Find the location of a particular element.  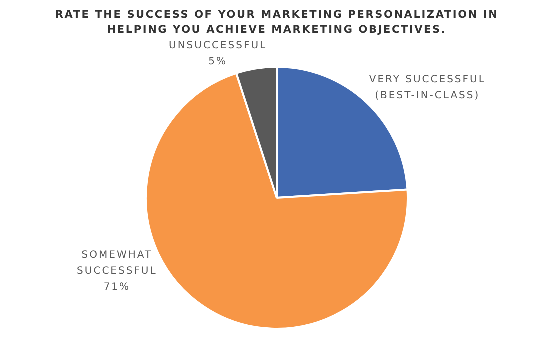

chart-title: RATE THE SUCCESS OF YOUR MARKETING PERSONALIZATION IN HELPING YOU ACHIEVE MARKETING OBJECTIVES. is located at coordinates (277, 23).